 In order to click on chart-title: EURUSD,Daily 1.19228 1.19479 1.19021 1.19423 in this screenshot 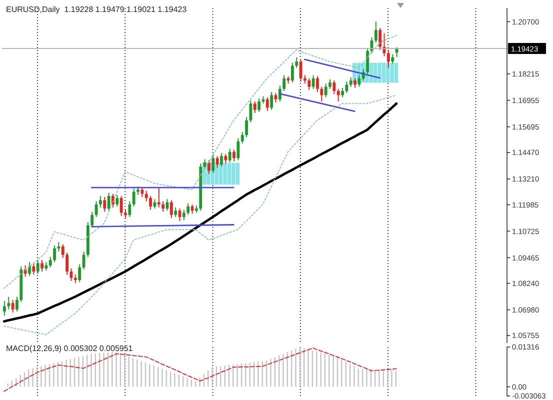, I will do `click(96, 9)`.